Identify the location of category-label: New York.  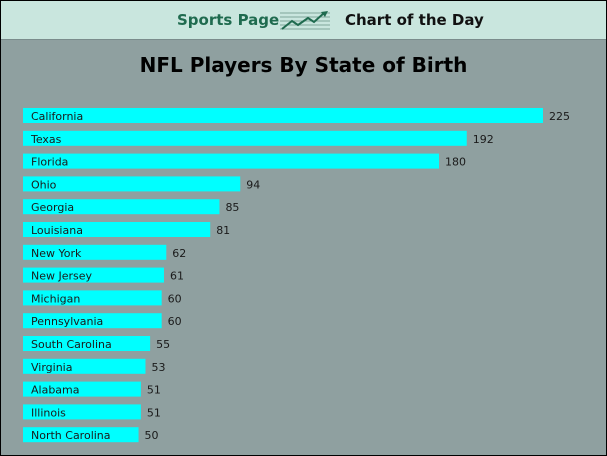
(56, 253).